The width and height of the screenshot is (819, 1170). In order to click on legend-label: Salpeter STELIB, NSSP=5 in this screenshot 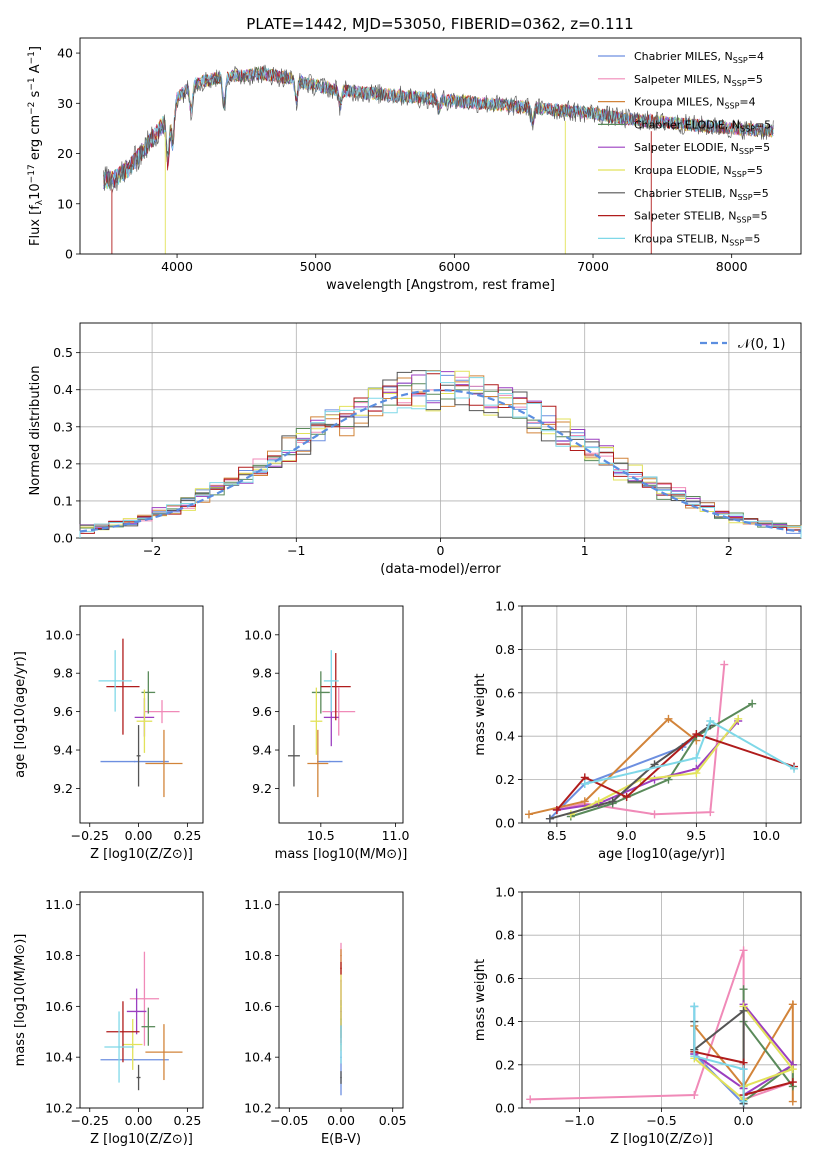, I will do `click(701, 217)`.